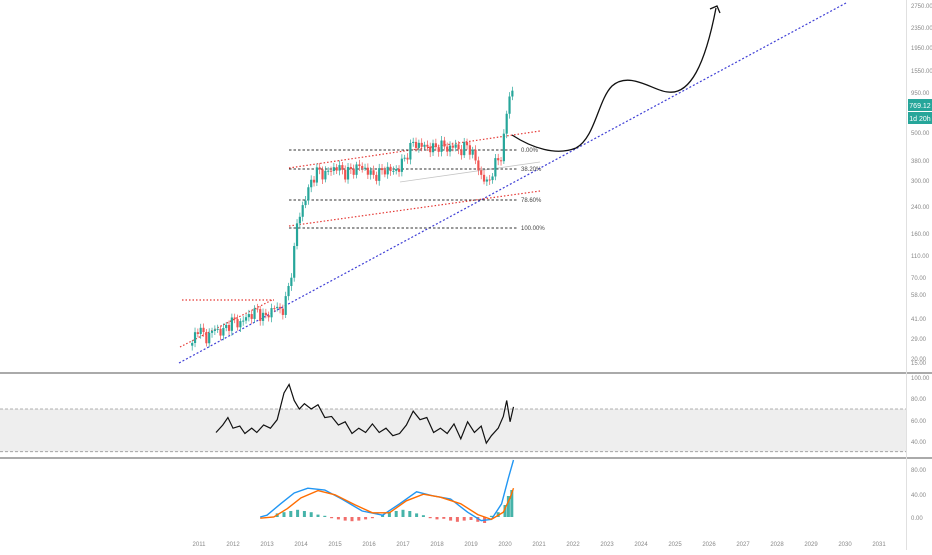 Image resolution: width=932 pixels, height=555 pixels. I want to click on projection-path, so click(614, 79).